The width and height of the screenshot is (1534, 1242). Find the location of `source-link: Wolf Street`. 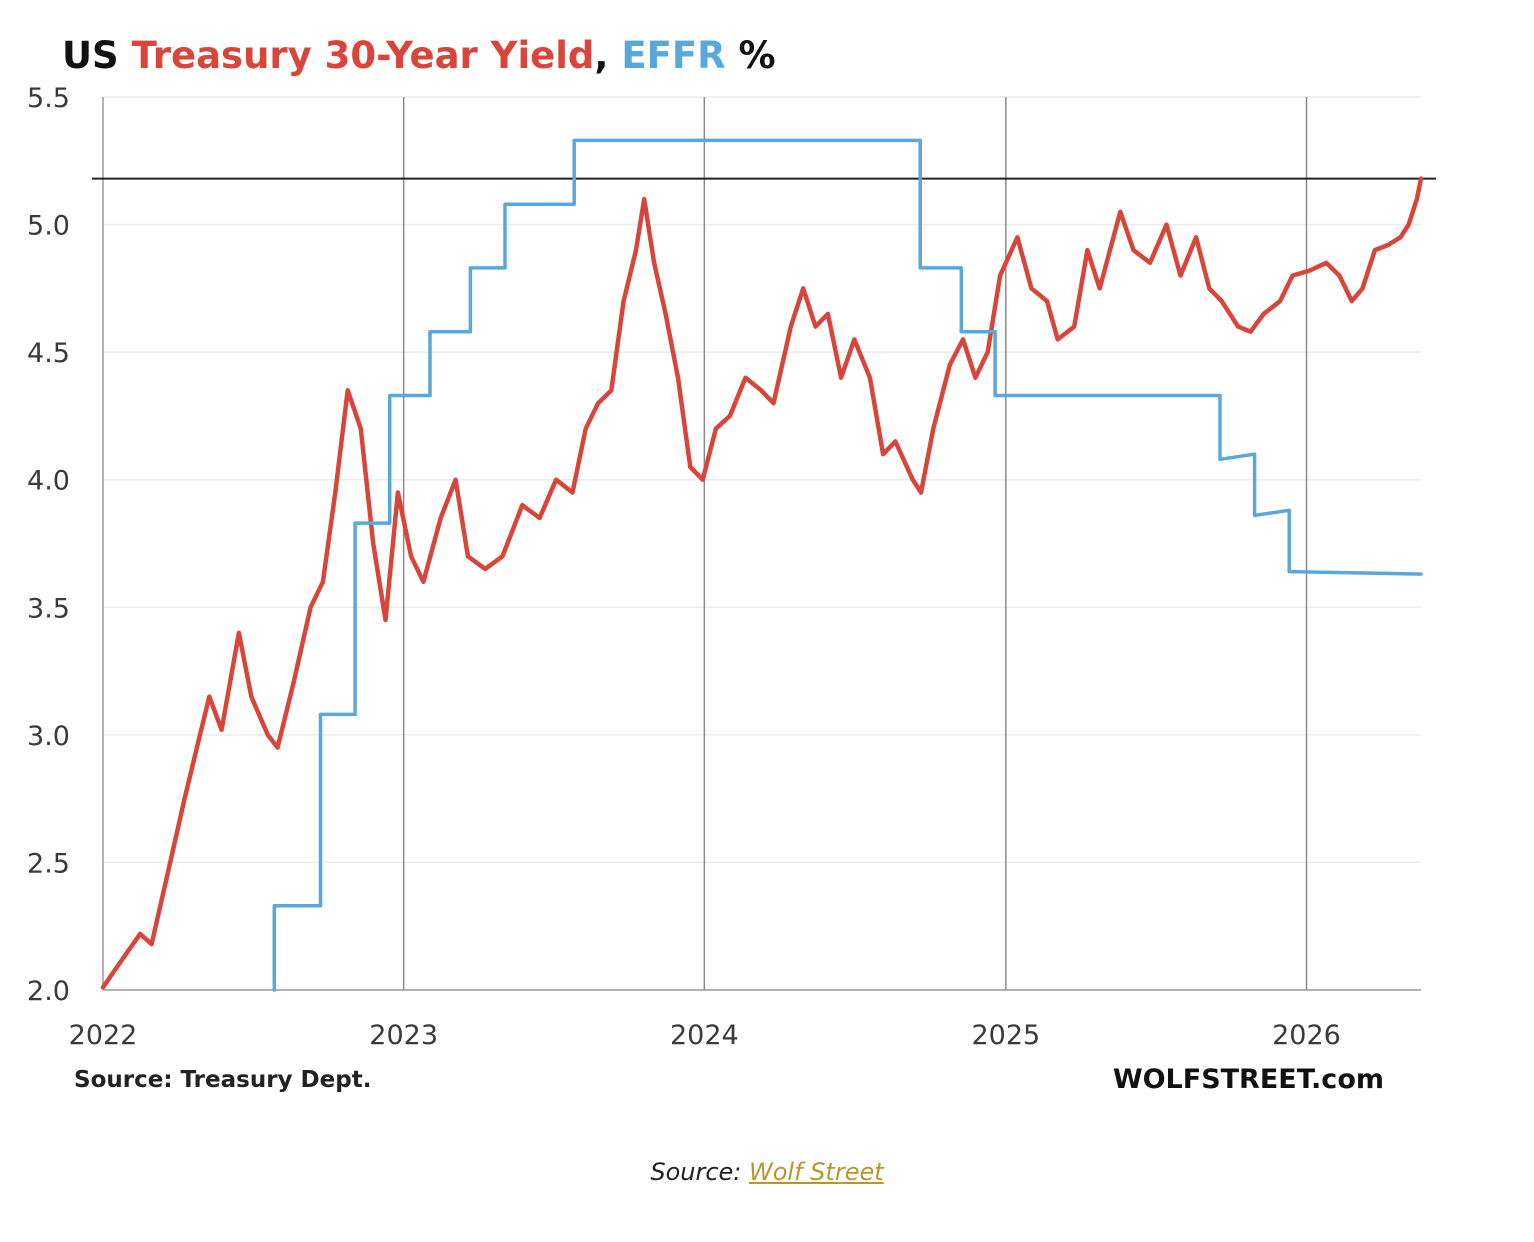

source-link: Wolf Street is located at coordinates (816, 1172).